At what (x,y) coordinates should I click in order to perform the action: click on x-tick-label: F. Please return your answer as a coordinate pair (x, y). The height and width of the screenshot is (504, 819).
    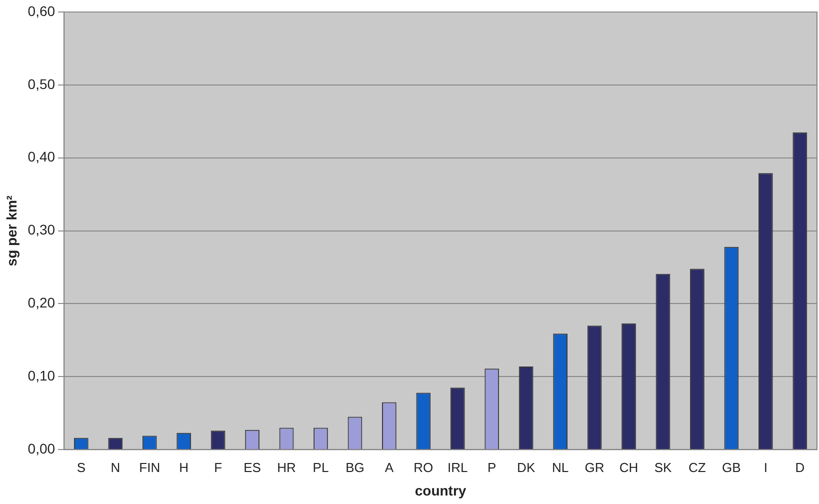
    Looking at the image, I should click on (218, 467).